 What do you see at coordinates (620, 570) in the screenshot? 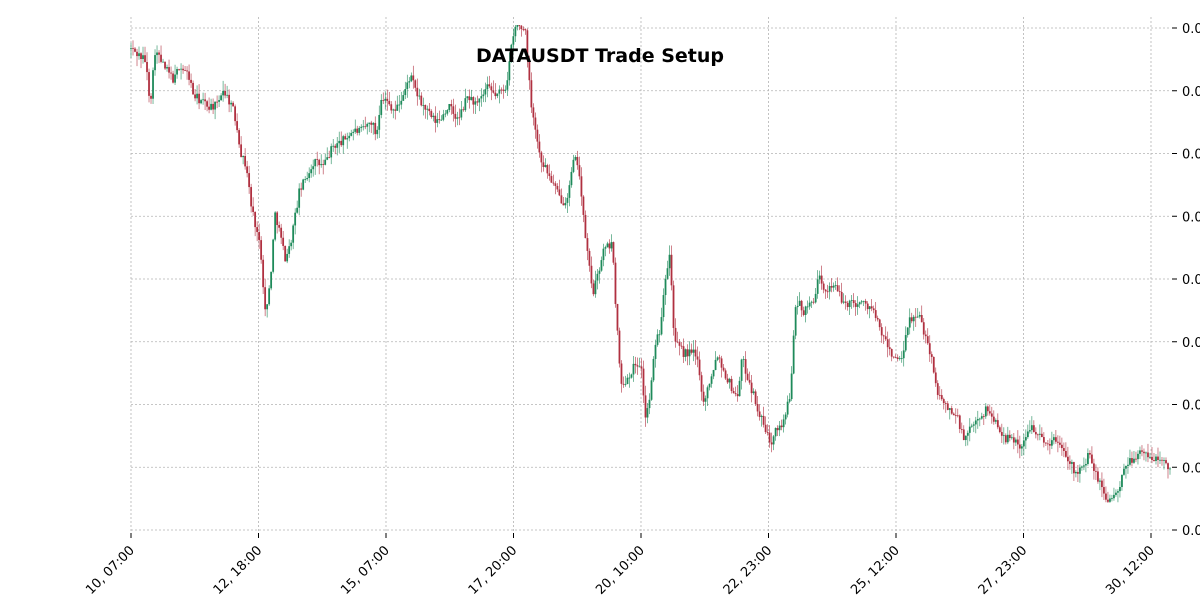
I see `x-tick-label: 20, 10:00` at bounding box center [620, 570].